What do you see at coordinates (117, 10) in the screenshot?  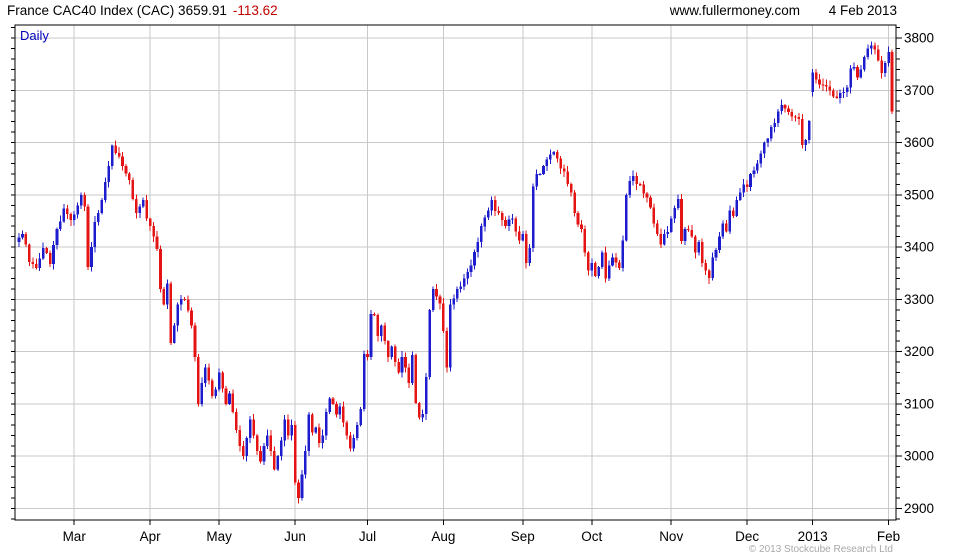 I see `instrument-title: France CAC40 Index (CAC) 3659.91` at bounding box center [117, 10].